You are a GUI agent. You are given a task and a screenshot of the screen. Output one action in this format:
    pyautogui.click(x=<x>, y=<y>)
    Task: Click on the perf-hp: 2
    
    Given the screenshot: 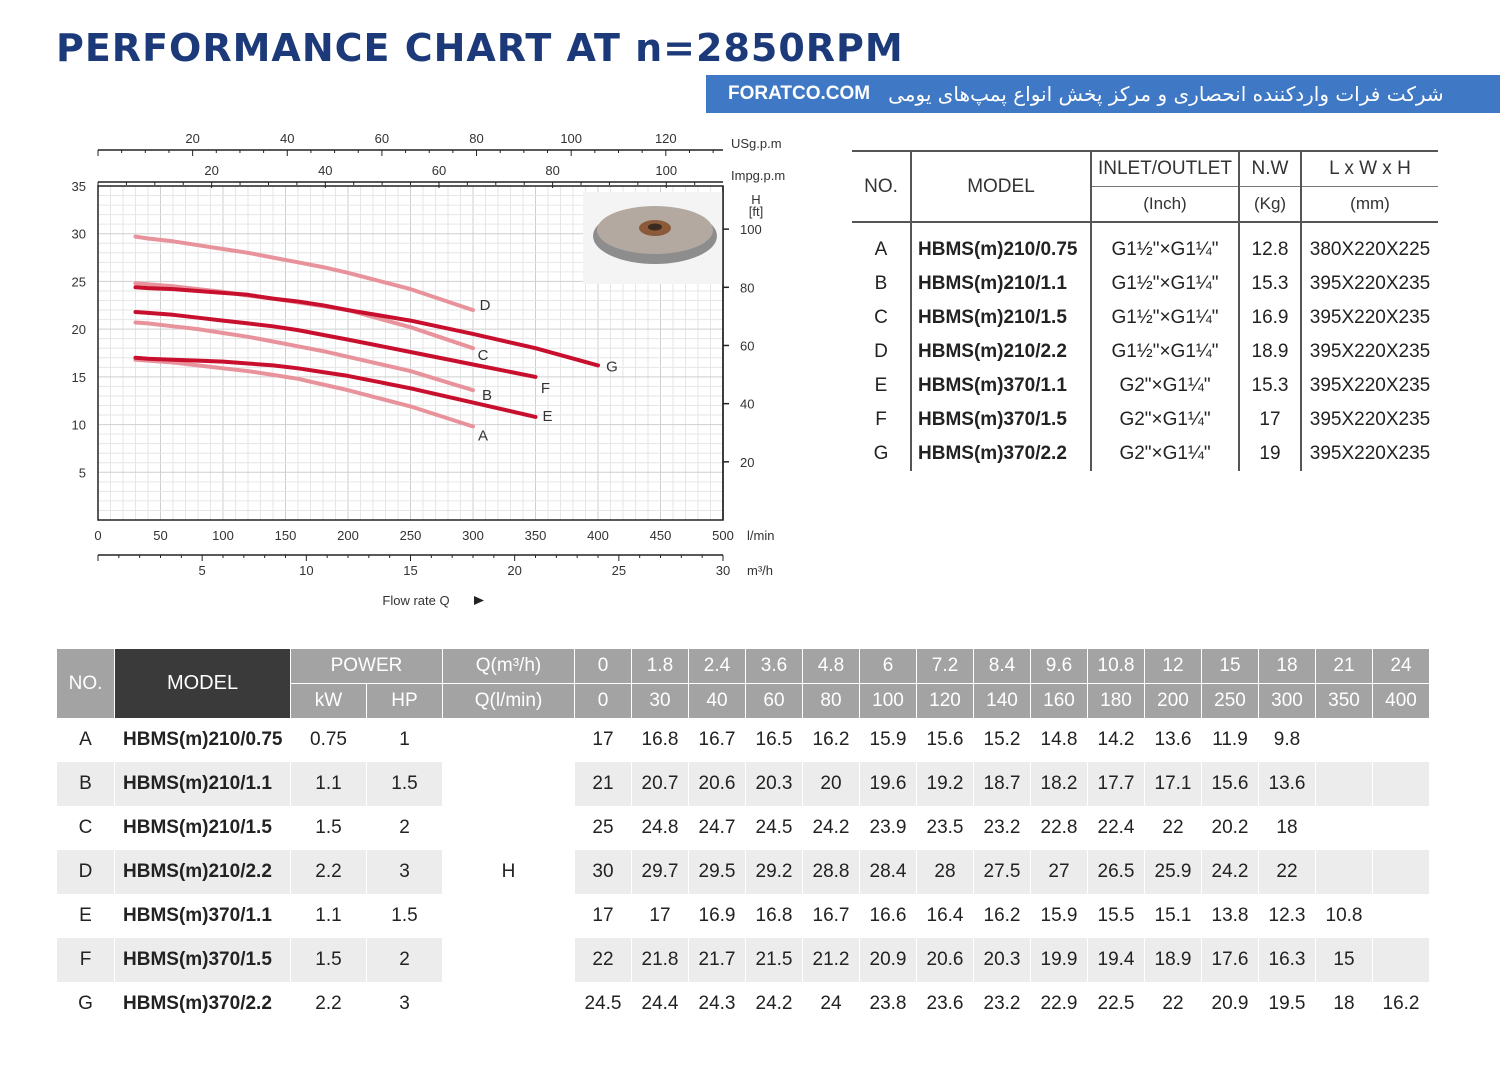 What is the action you would take?
    pyautogui.click(x=404, y=960)
    